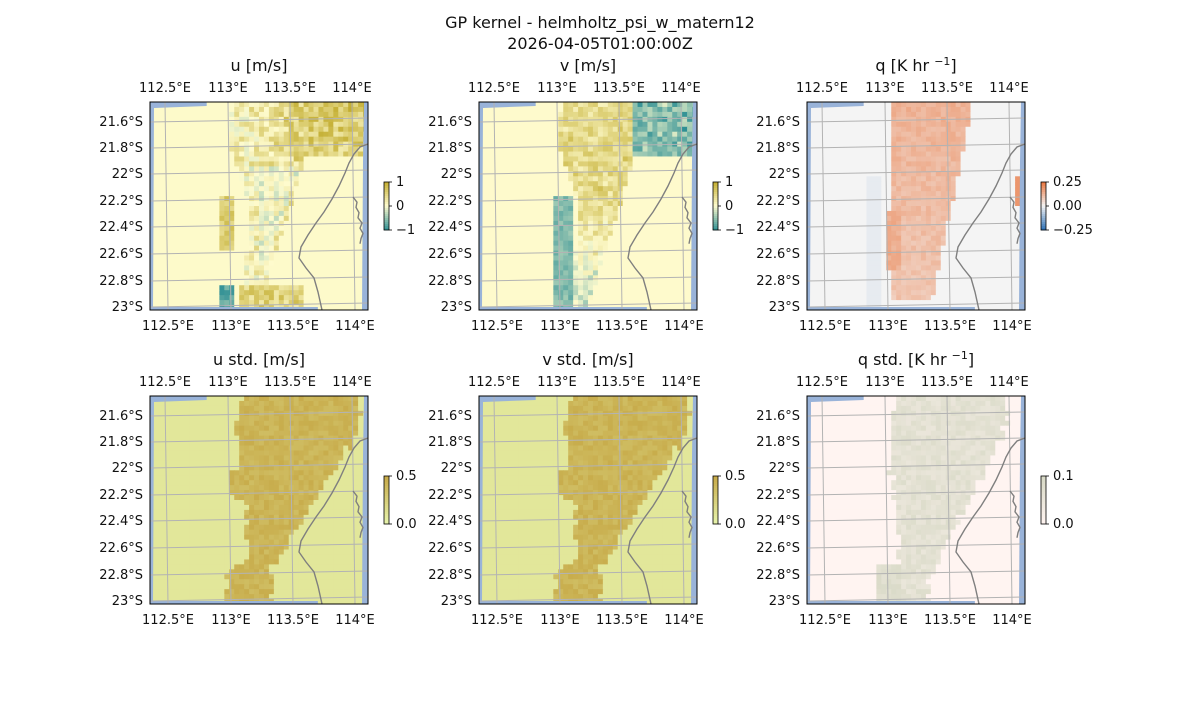  I want to click on lat-tick-label: 22.8°S, so click(121, 281).